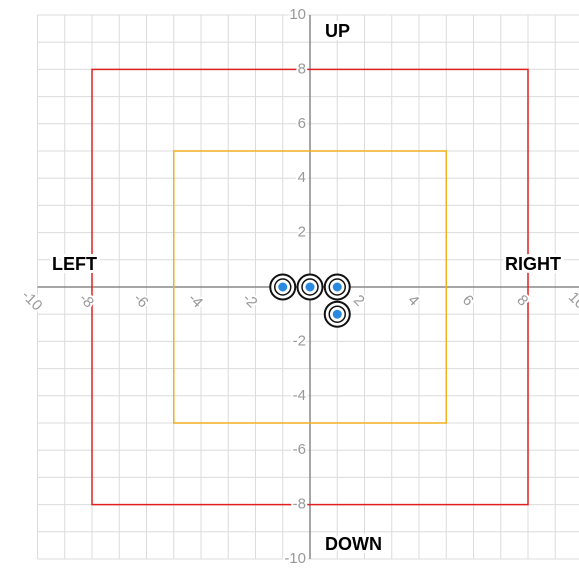 This screenshot has height=570, width=579. Describe the element at coordinates (533, 264) in the screenshot. I see `direction-label: RIGHT` at that location.